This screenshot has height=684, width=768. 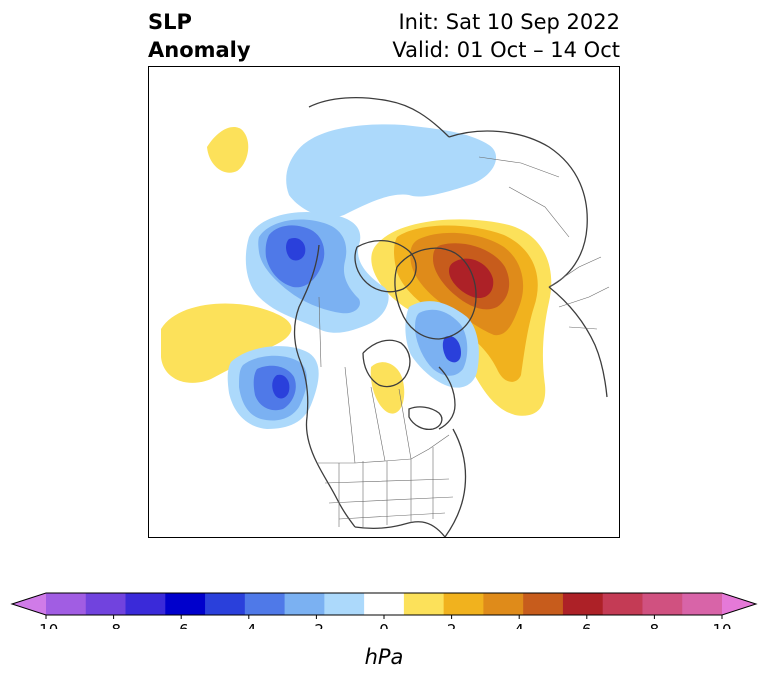 What do you see at coordinates (320, 332) in the screenshot?
I see `alaska-canada-border` at bounding box center [320, 332].